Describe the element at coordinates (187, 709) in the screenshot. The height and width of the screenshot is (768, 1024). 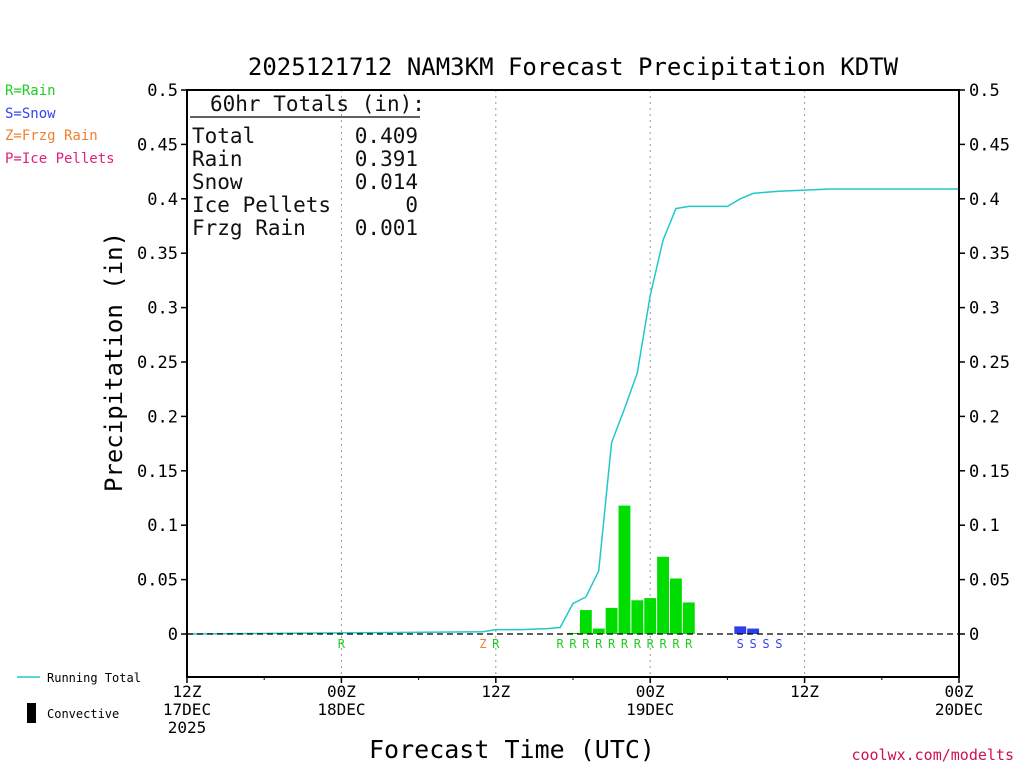
I see `x-tick-label: 17DEC` at that location.